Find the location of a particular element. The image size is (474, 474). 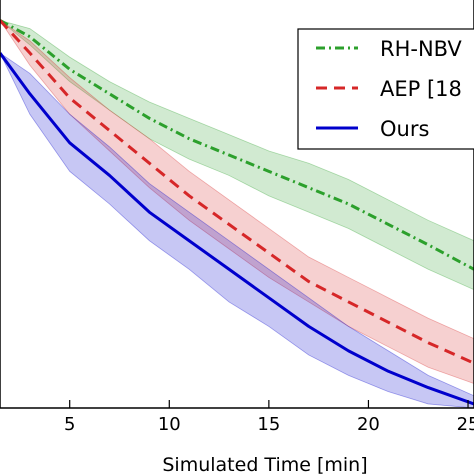

x-ticks: 5 10 15 20 25 is located at coordinates (269, 417).